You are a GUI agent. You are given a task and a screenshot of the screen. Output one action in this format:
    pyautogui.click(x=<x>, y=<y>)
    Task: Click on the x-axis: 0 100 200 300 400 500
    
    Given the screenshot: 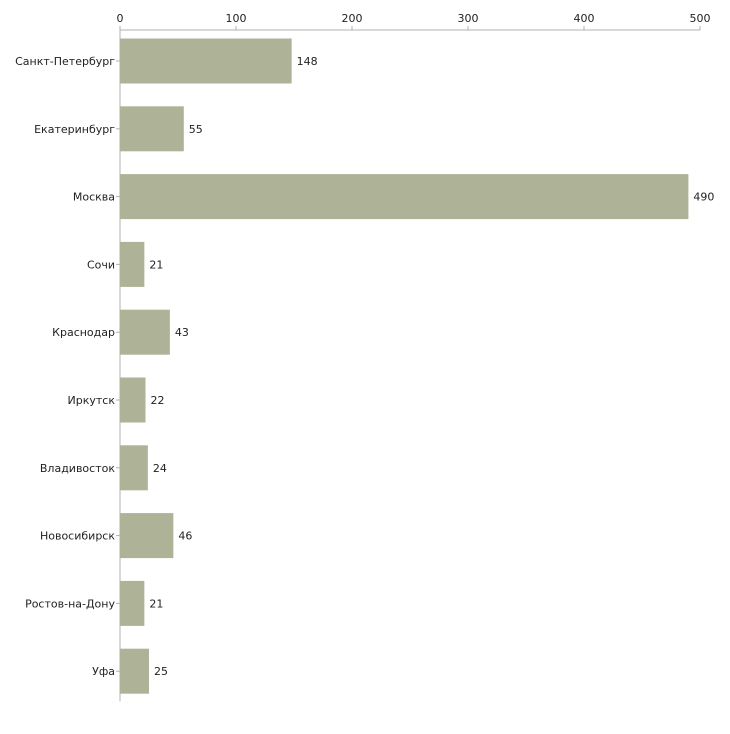 What is the action you would take?
    pyautogui.click(x=414, y=21)
    